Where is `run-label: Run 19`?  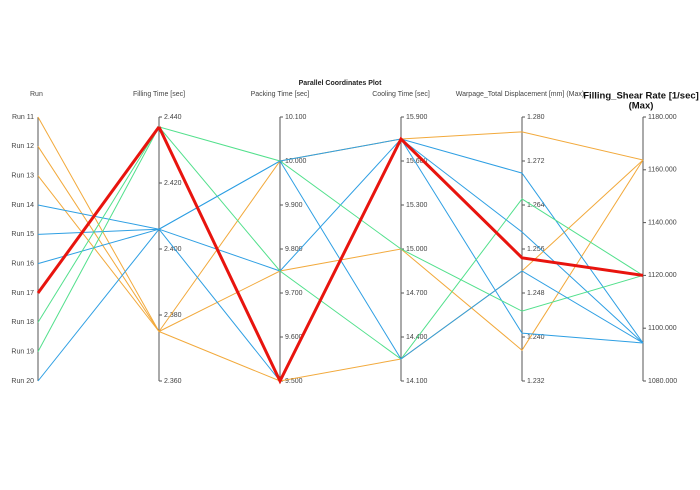
run-label: Run 19 is located at coordinates (22, 352).